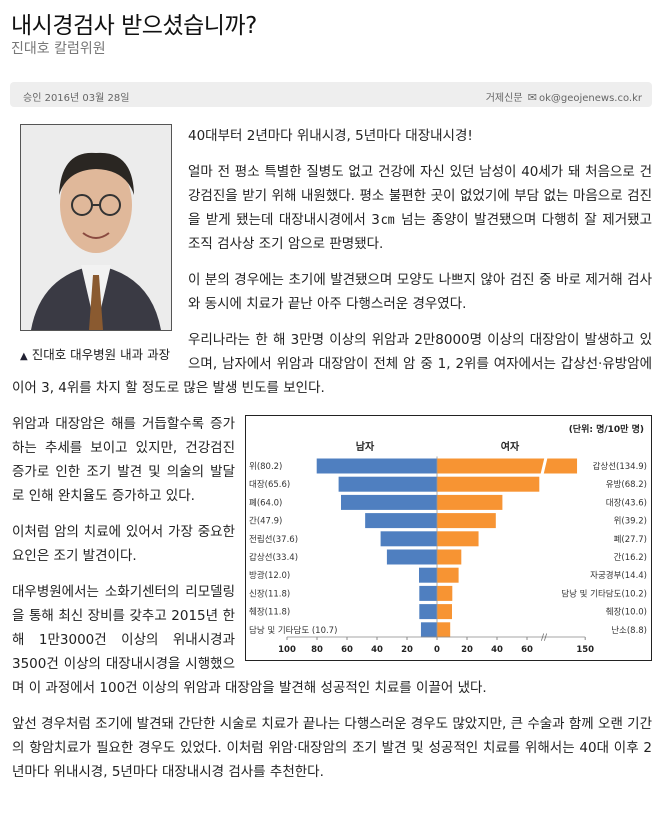 Image resolution: width=659 pixels, height=823 pixels. Describe the element at coordinates (604, 593) in the screenshot. I see `label-female: 담낭 및 기타담도(10.2)` at that location.